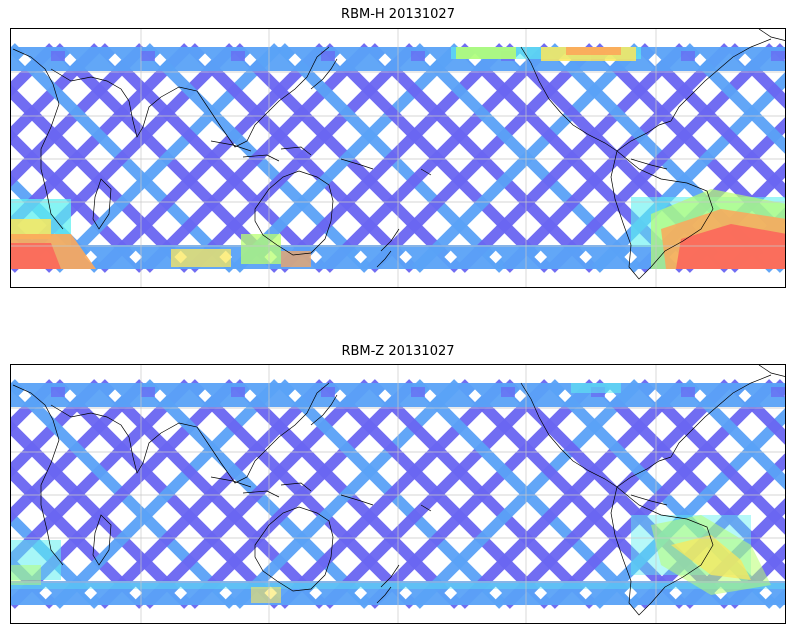  Describe the element at coordinates (398, 14) in the screenshot. I see `panel-h-title: RBM-H 20131027` at that location.